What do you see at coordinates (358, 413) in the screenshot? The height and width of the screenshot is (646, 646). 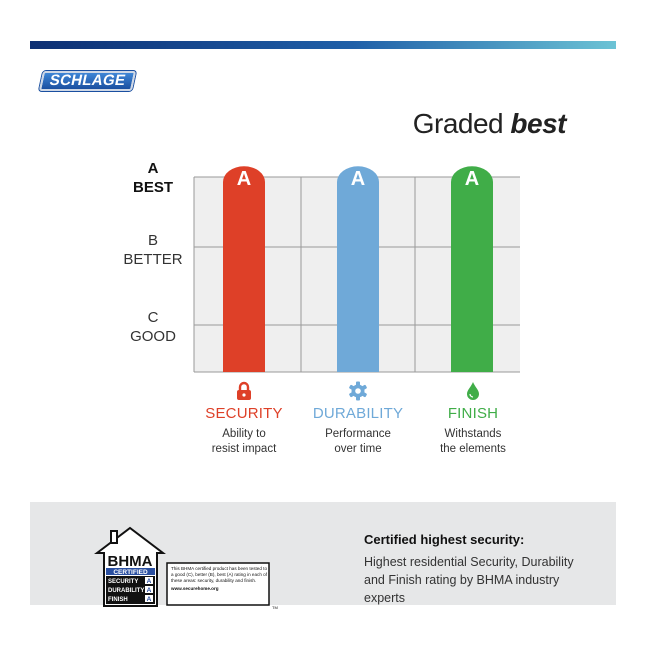 I see `category-name: DURABILITY` at bounding box center [358, 413].